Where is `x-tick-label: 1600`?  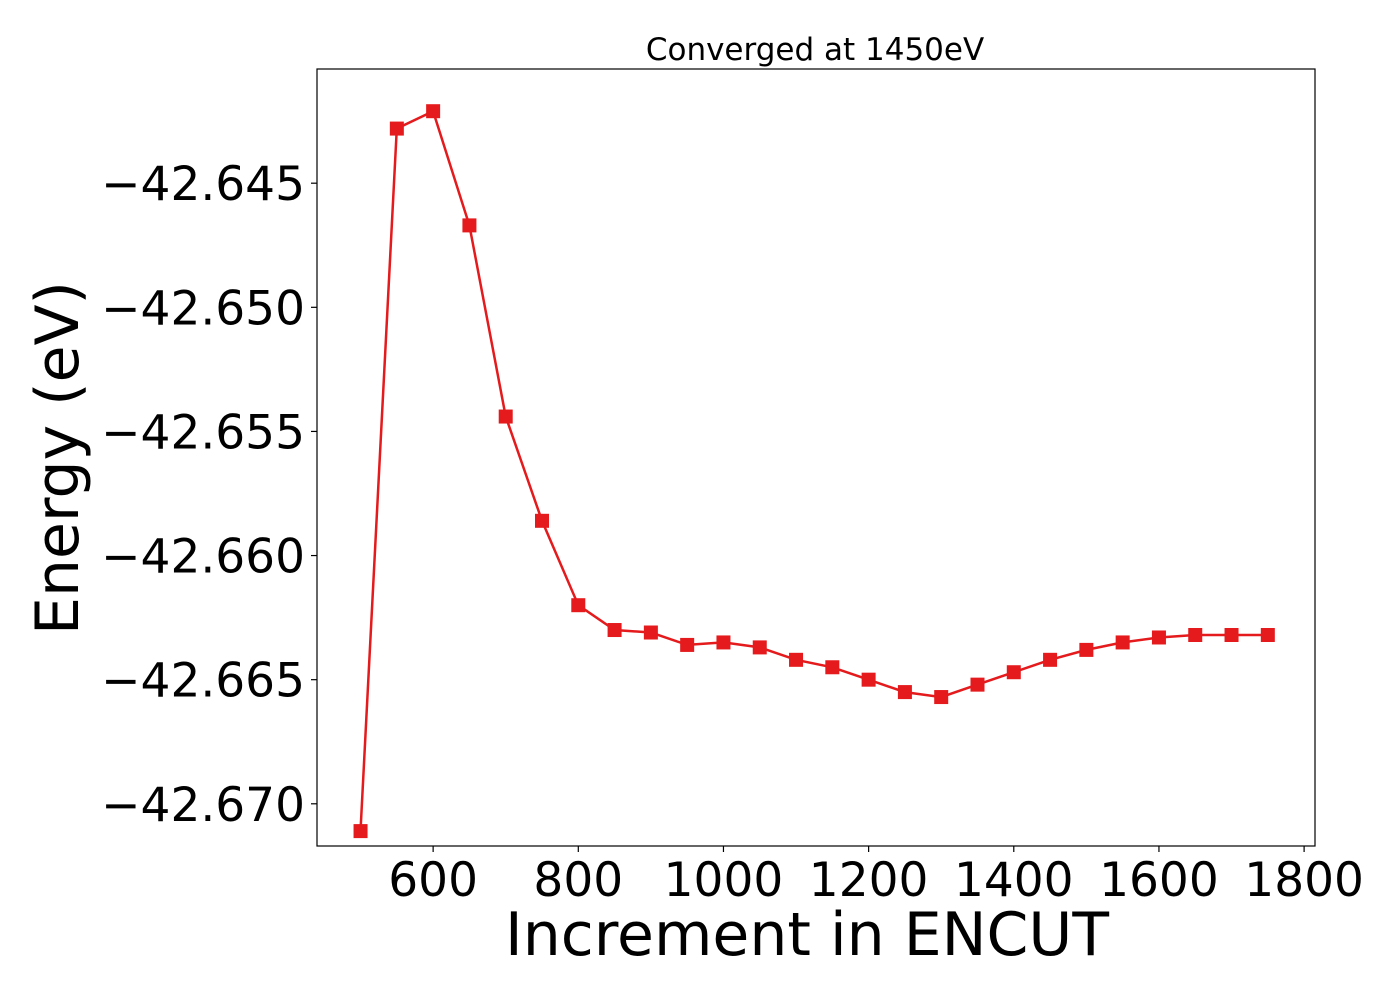
x-tick-label: 1600 is located at coordinates (1159, 880).